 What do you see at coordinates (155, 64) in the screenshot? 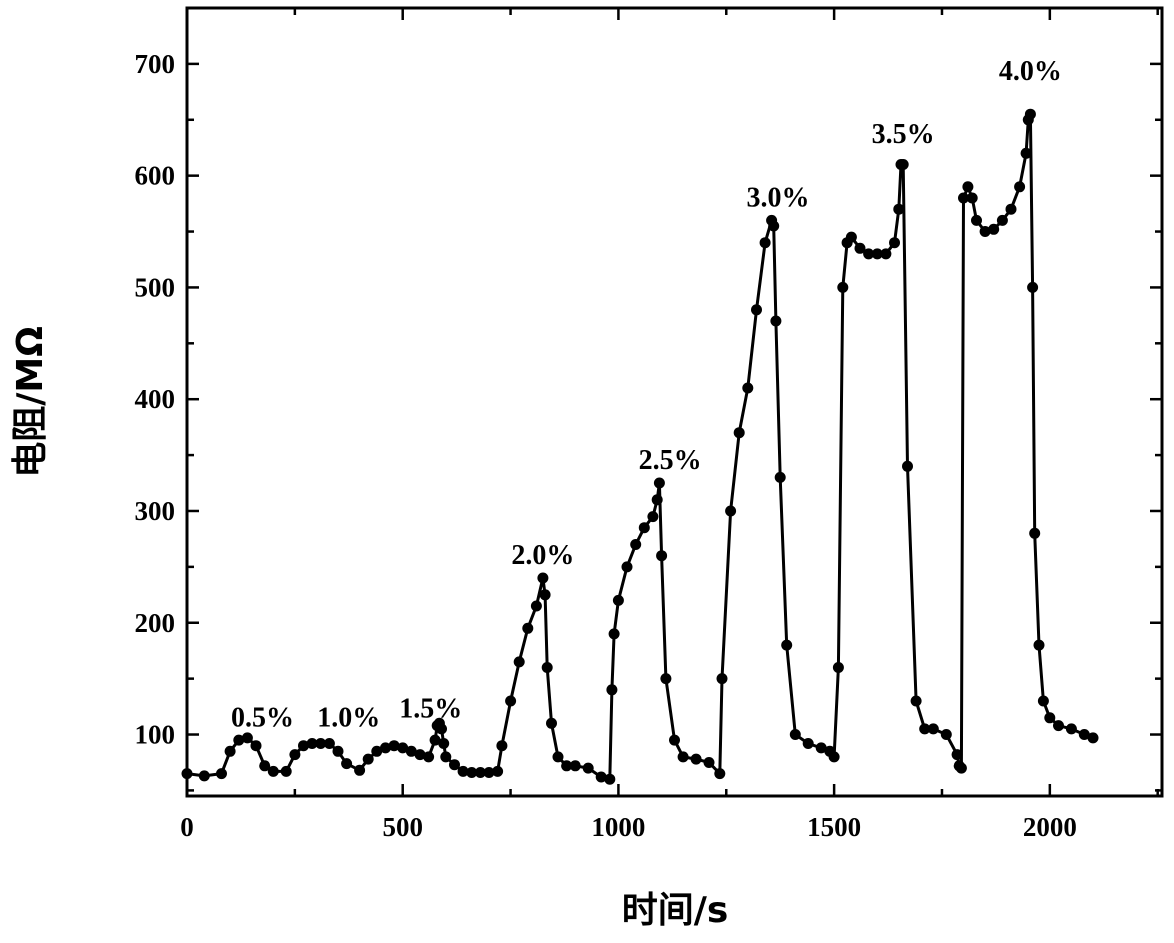
I see `y-tick-label: 700` at bounding box center [155, 64].